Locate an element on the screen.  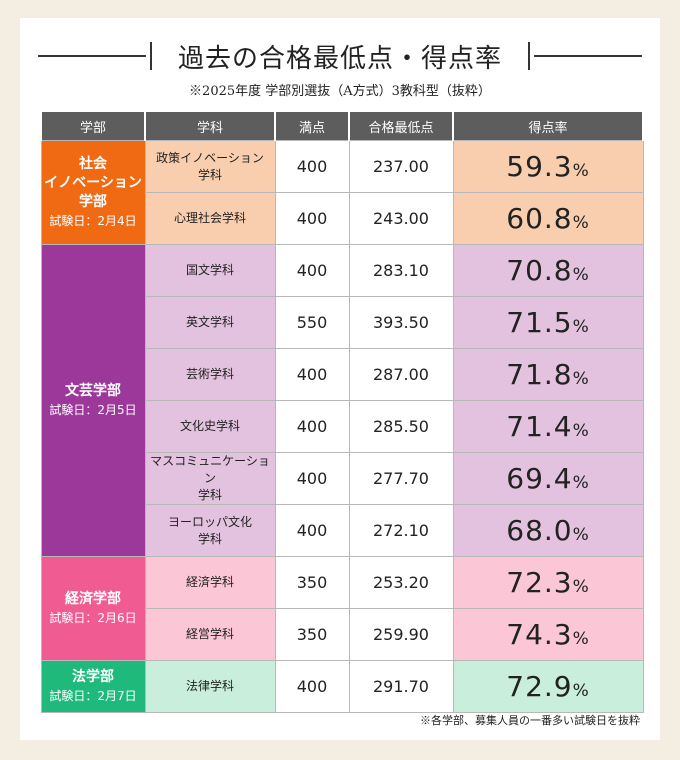
score-rate-cell: 59.3% is located at coordinates (548, 166).